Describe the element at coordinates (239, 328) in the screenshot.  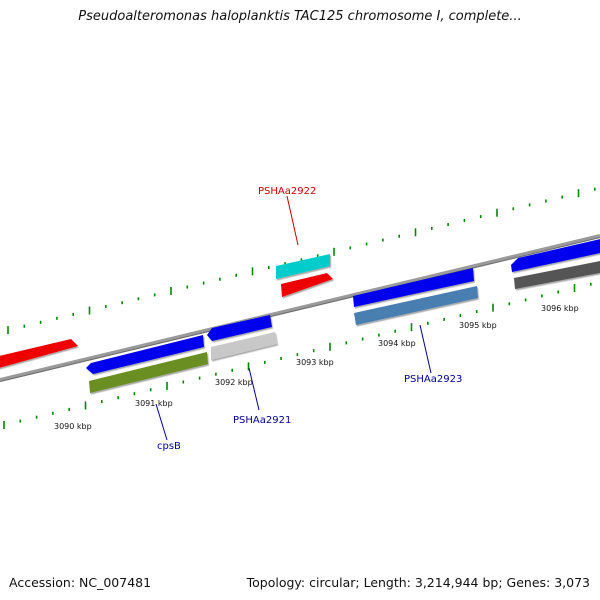
I see `gene-blue-short` at that location.